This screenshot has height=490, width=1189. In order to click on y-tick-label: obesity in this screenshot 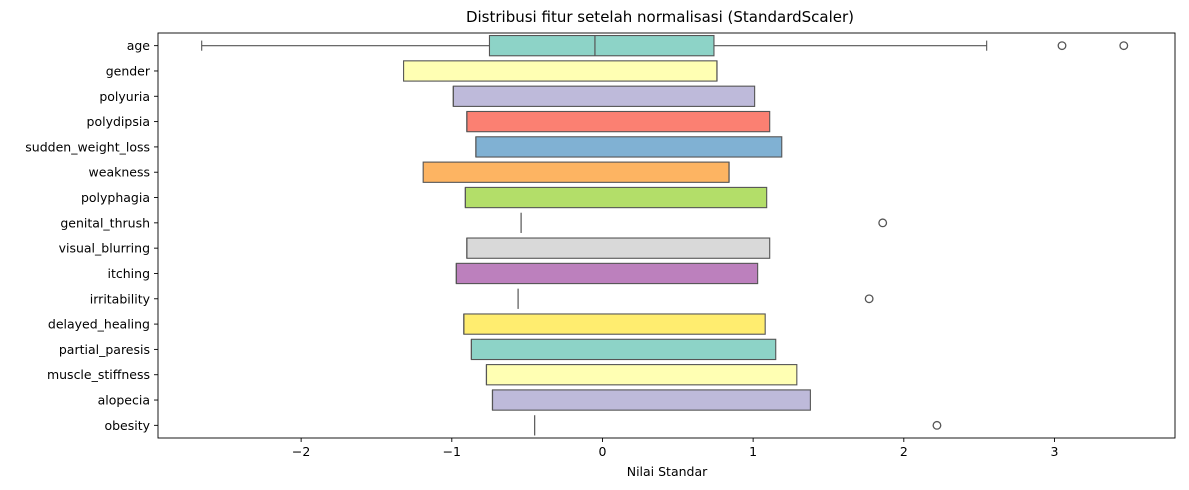, I will do `click(127, 425)`.